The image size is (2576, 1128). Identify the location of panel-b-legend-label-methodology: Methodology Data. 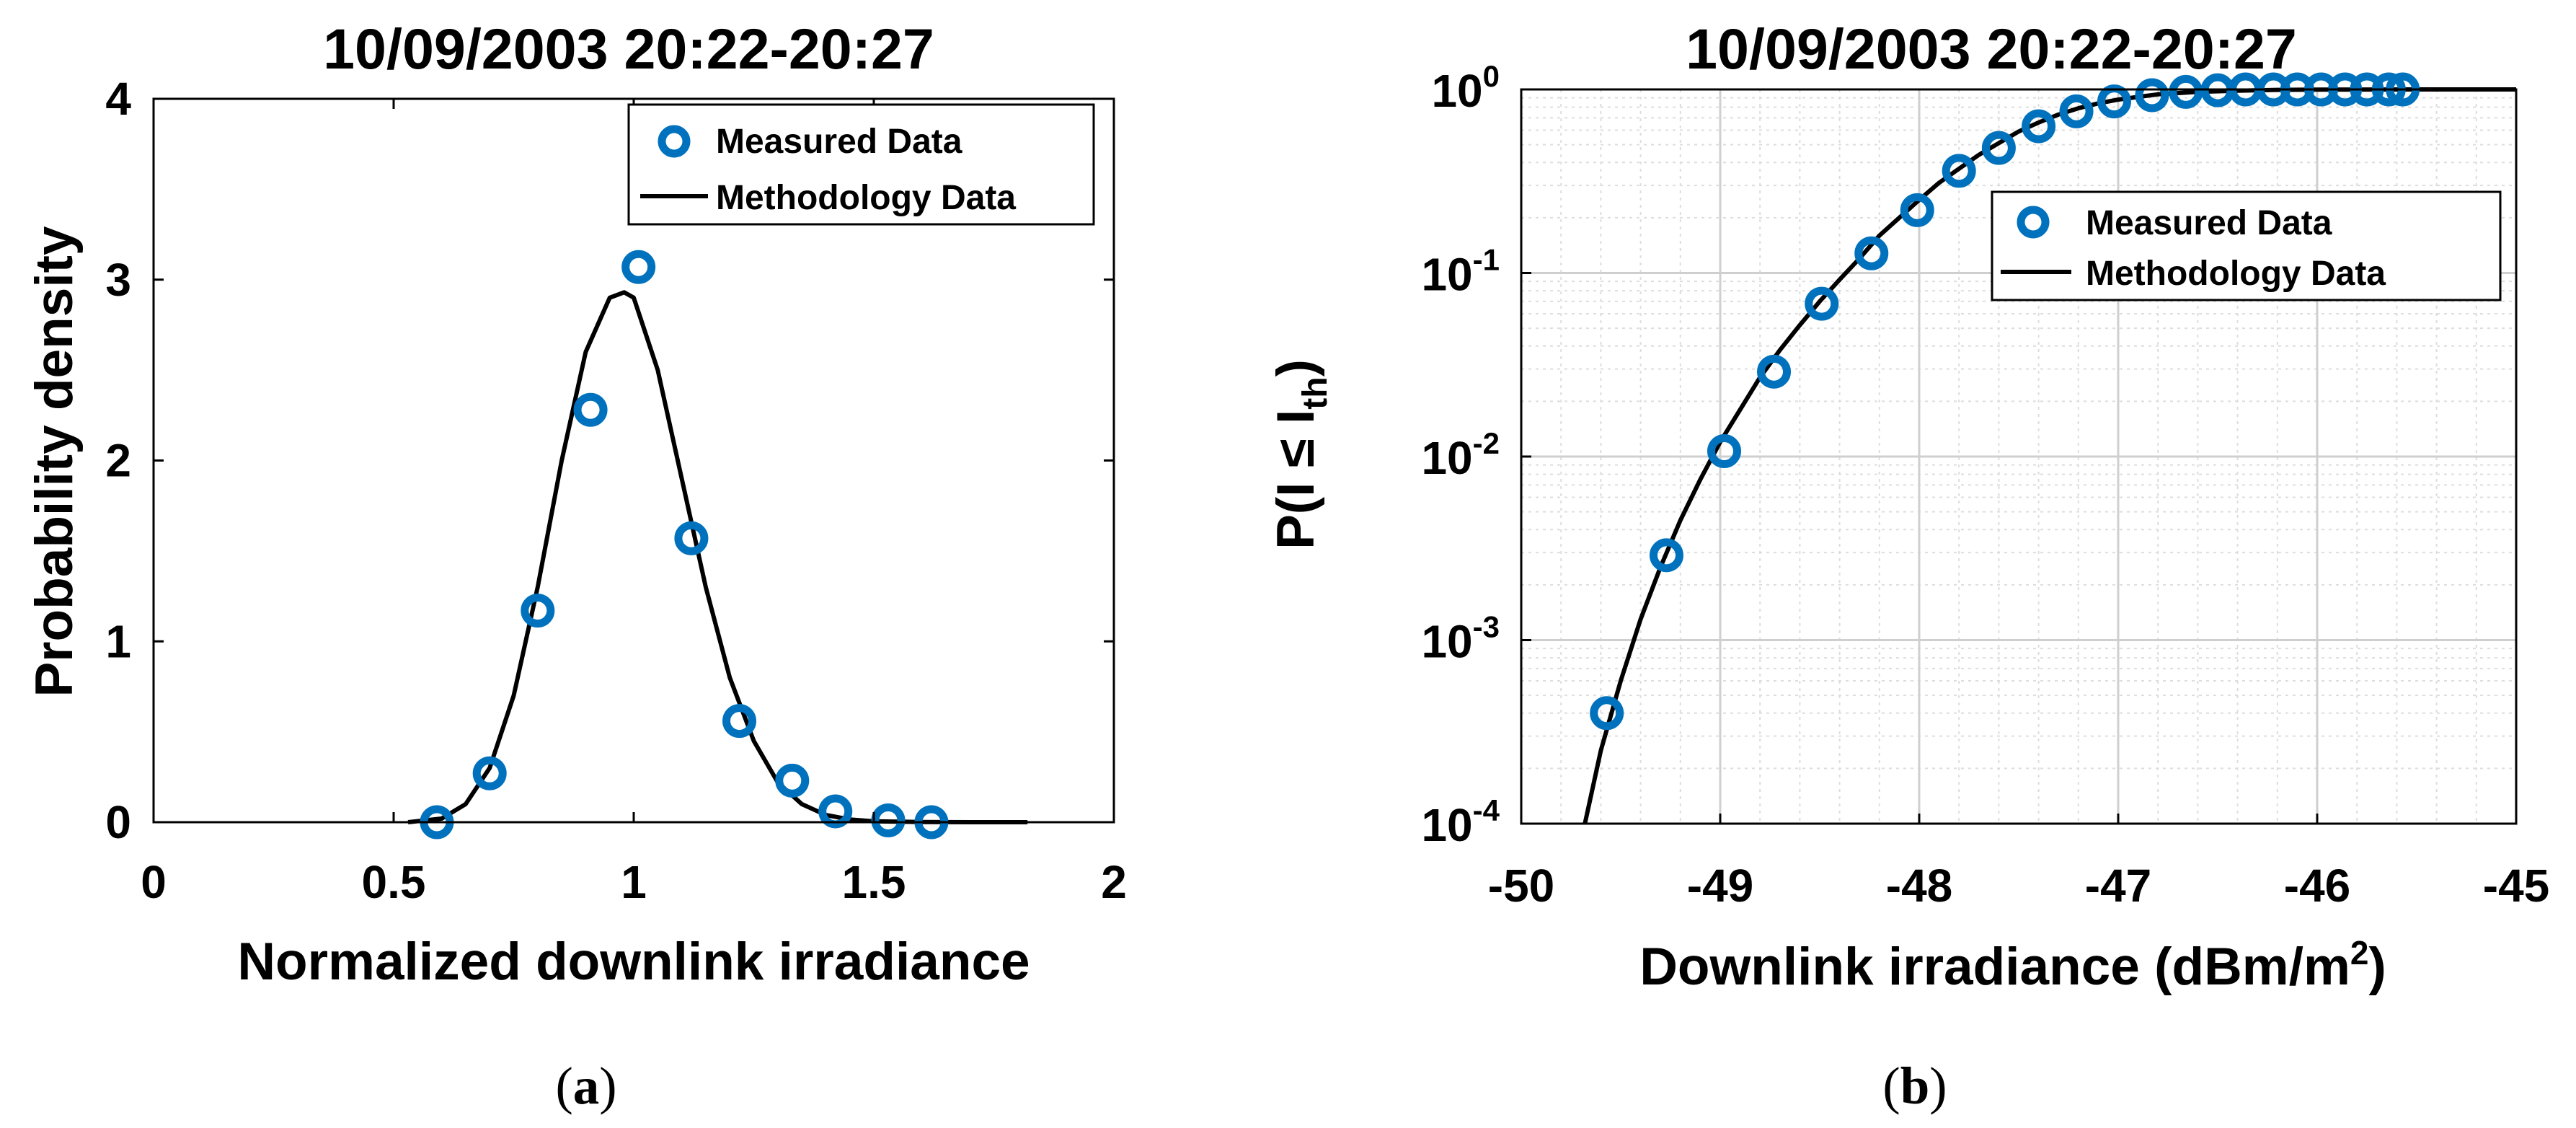
(2236, 274).